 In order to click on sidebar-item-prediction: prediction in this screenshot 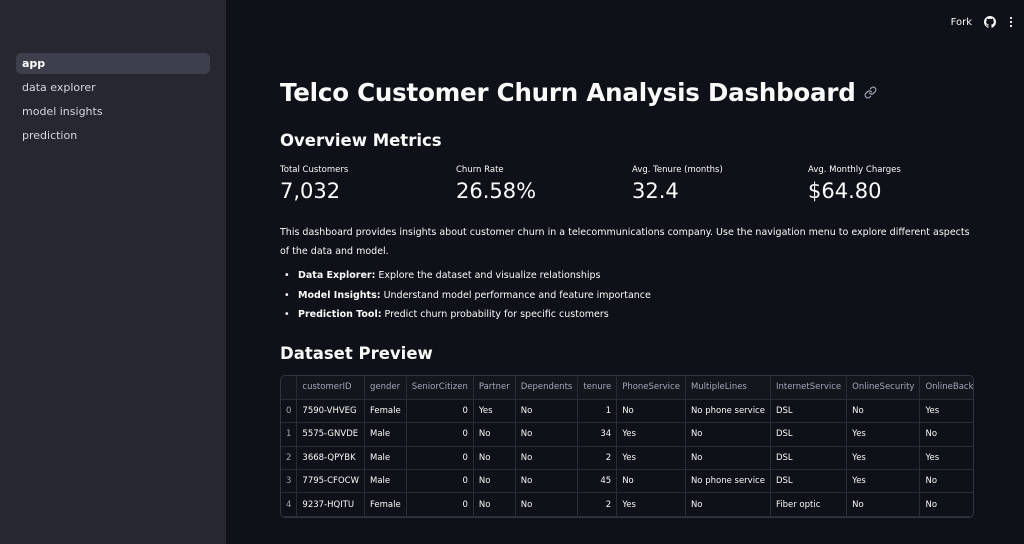, I will do `click(50, 135)`.